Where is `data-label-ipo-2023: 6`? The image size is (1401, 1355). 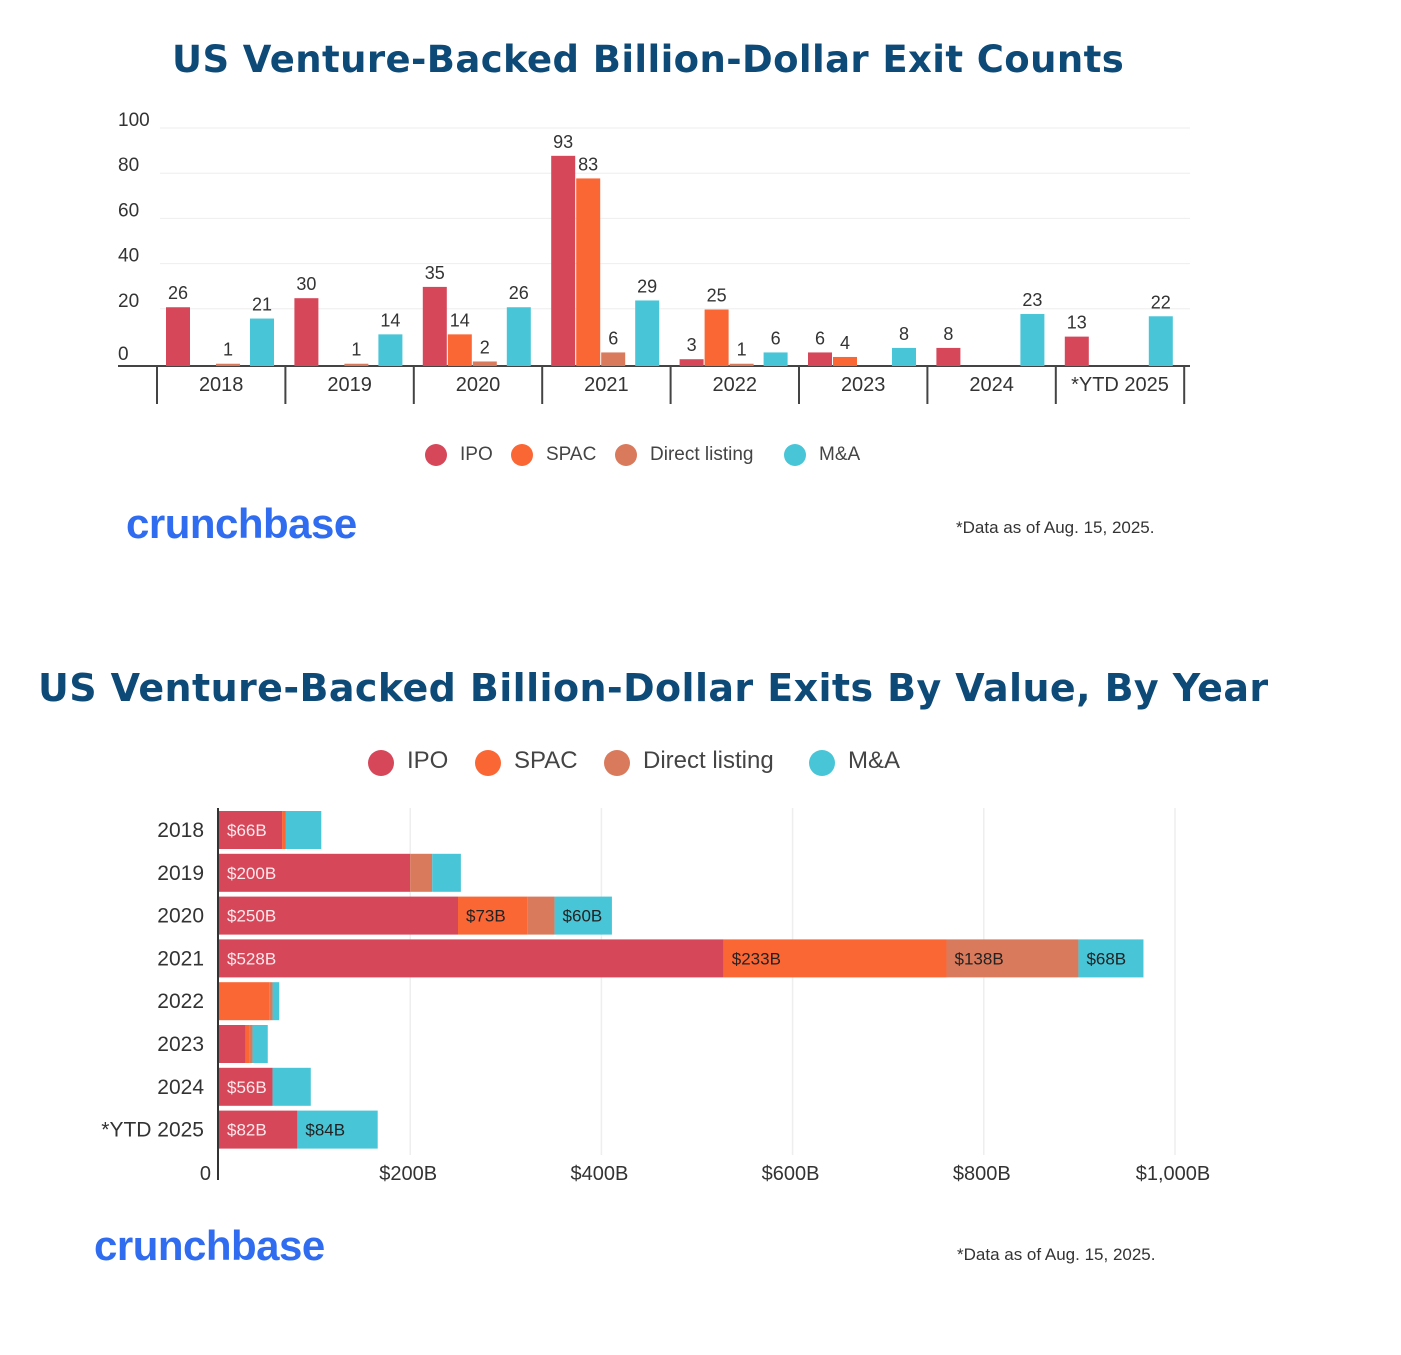
data-label-ipo-2023: 6 is located at coordinates (820, 338).